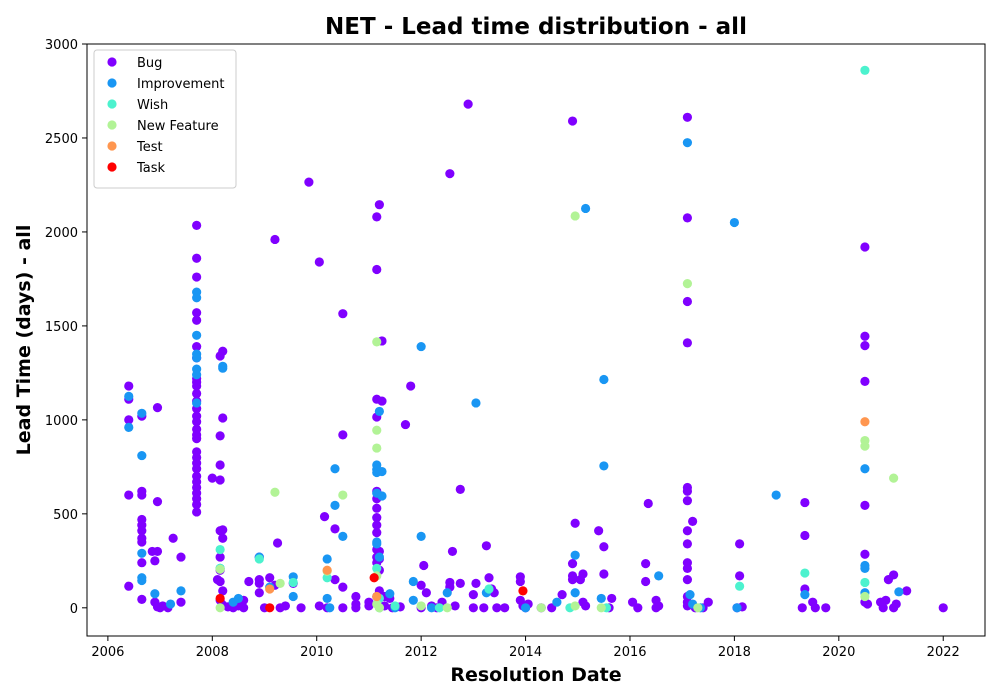  Describe the element at coordinates (734, 652) in the screenshot. I see `x-tick-label: 2018` at that location.